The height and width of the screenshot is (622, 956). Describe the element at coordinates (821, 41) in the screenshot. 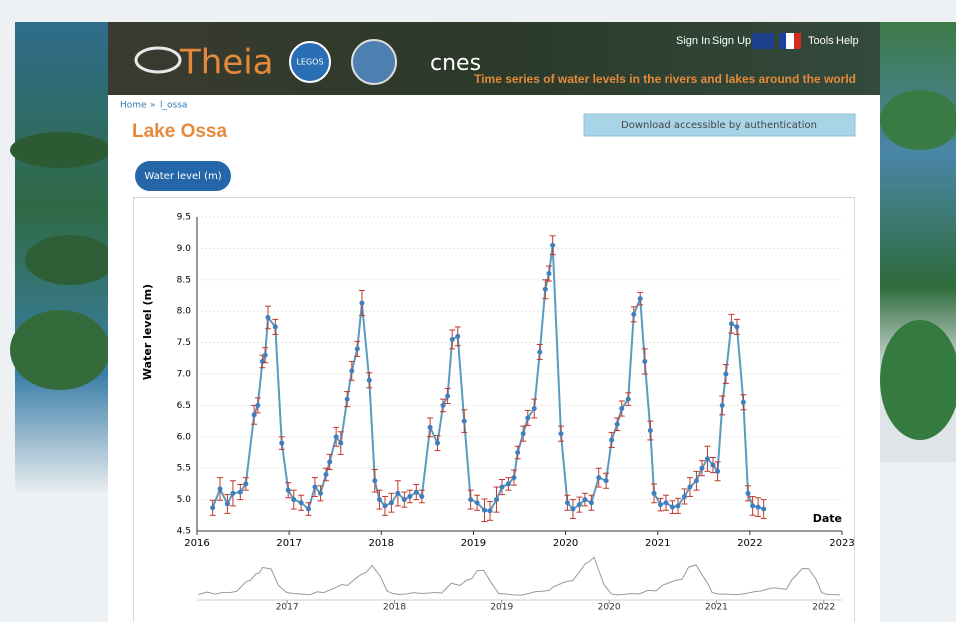

I see `tools-link: Tools` at that location.